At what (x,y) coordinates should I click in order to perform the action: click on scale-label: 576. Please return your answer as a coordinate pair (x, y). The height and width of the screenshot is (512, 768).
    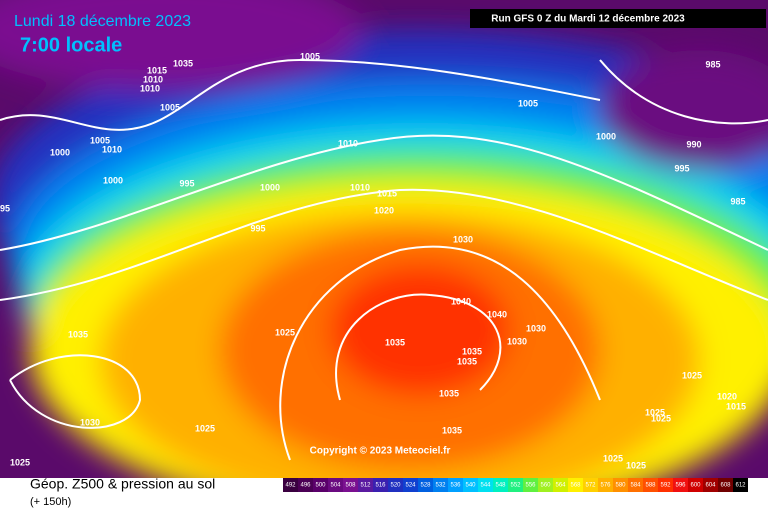
    Looking at the image, I should click on (605, 486).